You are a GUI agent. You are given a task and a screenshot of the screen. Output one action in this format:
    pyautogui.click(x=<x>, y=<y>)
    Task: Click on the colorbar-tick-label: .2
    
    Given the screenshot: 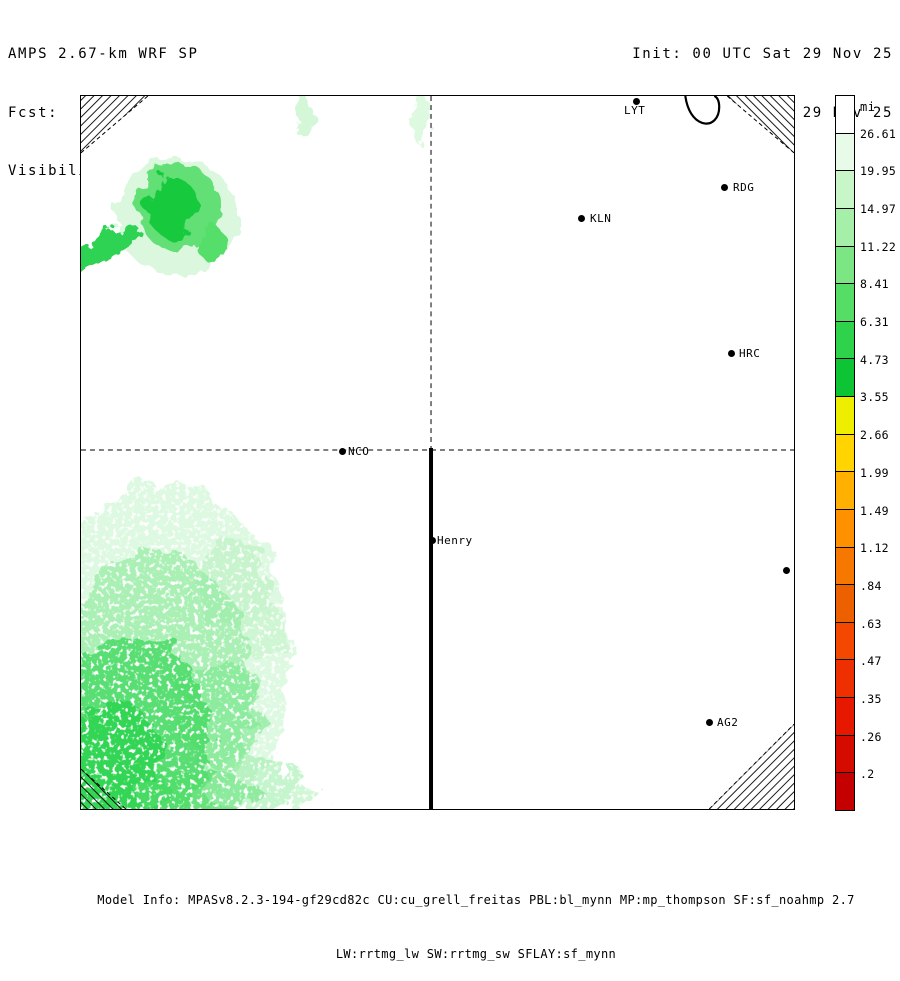 What is the action you would take?
    pyautogui.click(x=867, y=774)
    